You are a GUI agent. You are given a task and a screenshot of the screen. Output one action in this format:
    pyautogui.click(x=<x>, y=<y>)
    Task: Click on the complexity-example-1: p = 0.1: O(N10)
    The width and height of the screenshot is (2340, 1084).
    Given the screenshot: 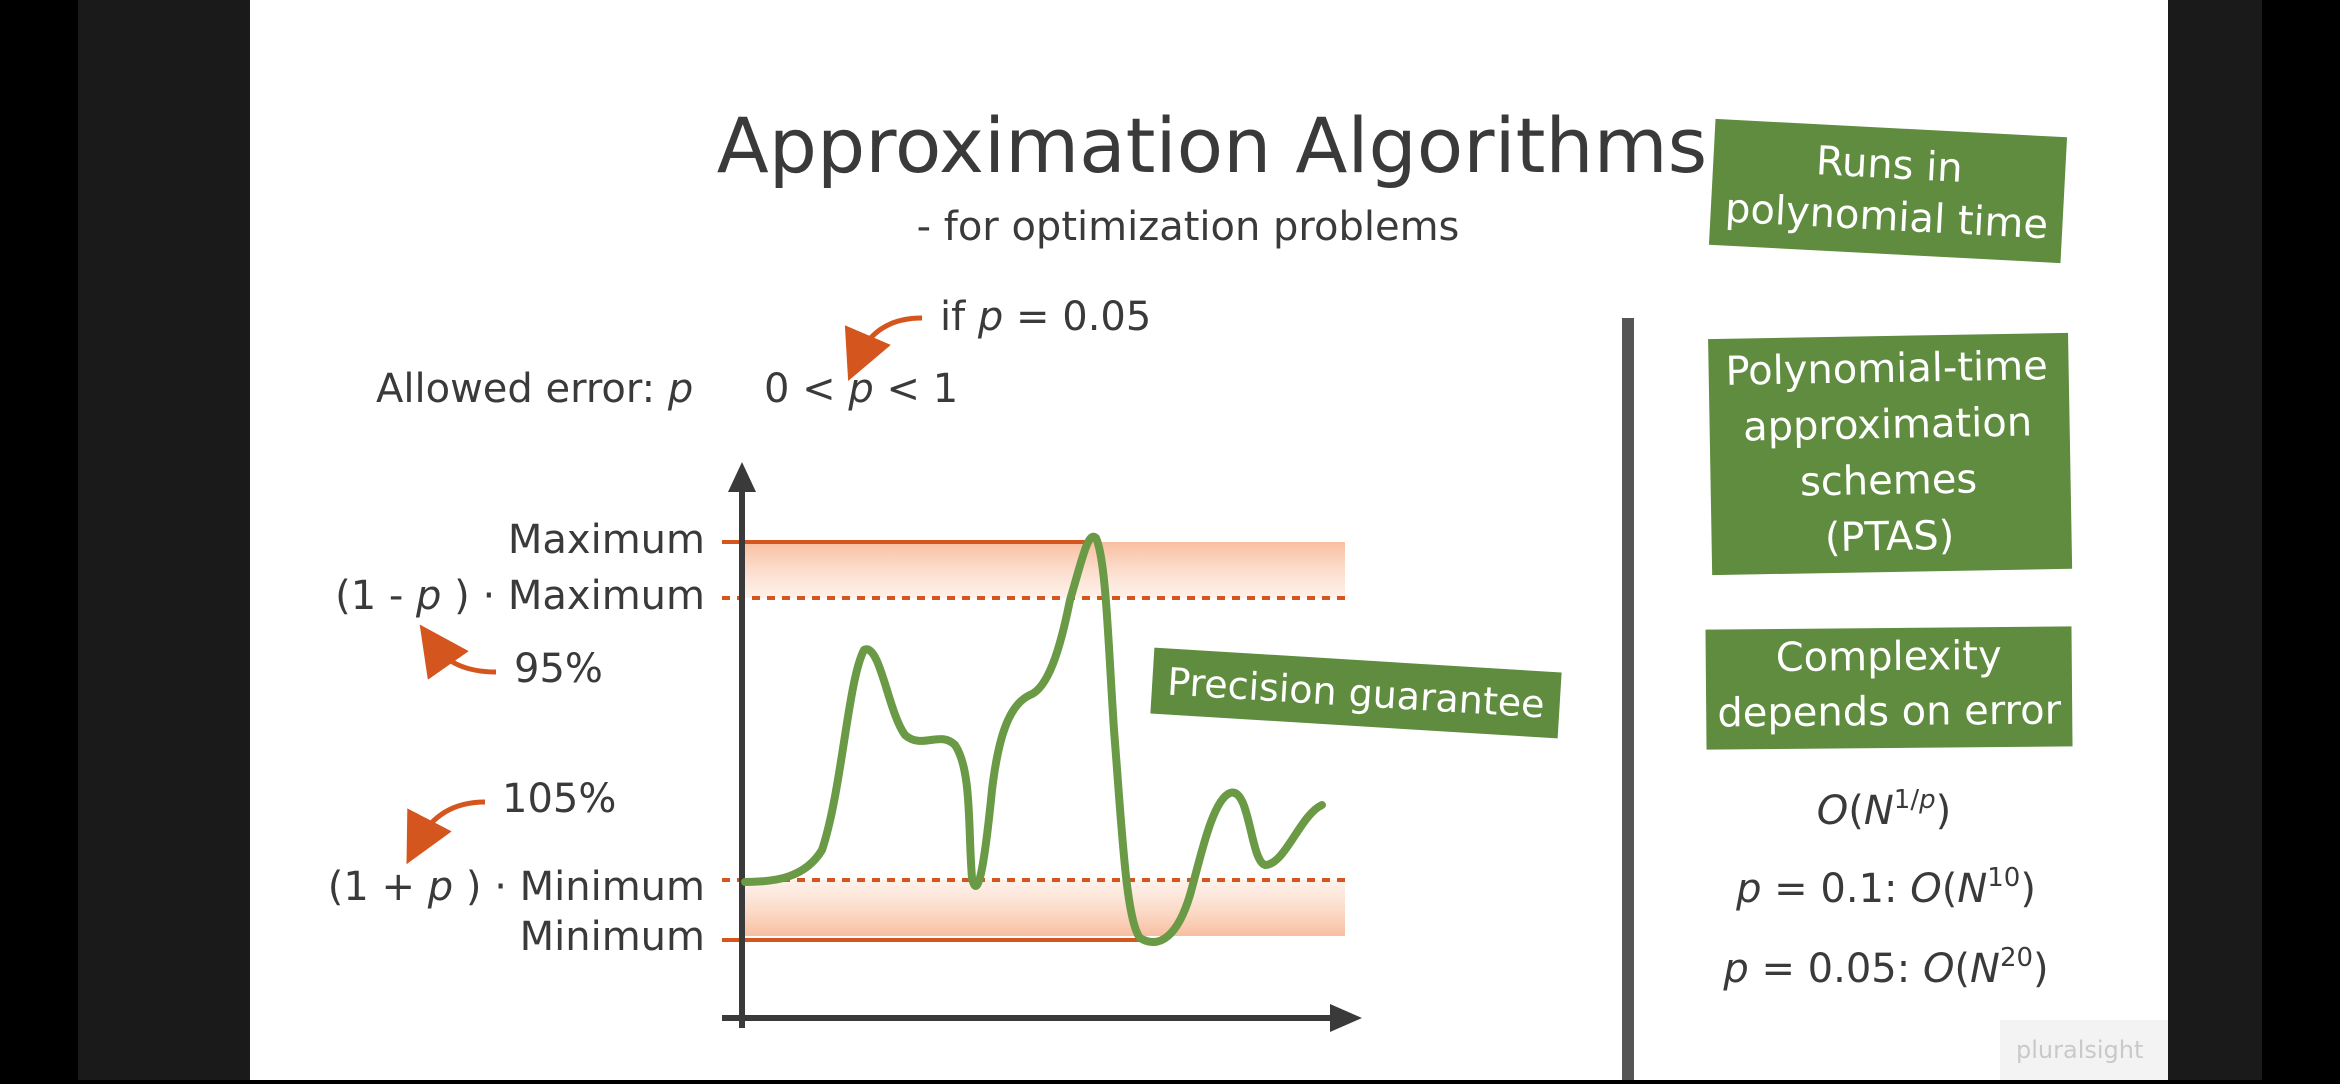 What is the action you would take?
    pyautogui.click(x=1885, y=887)
    